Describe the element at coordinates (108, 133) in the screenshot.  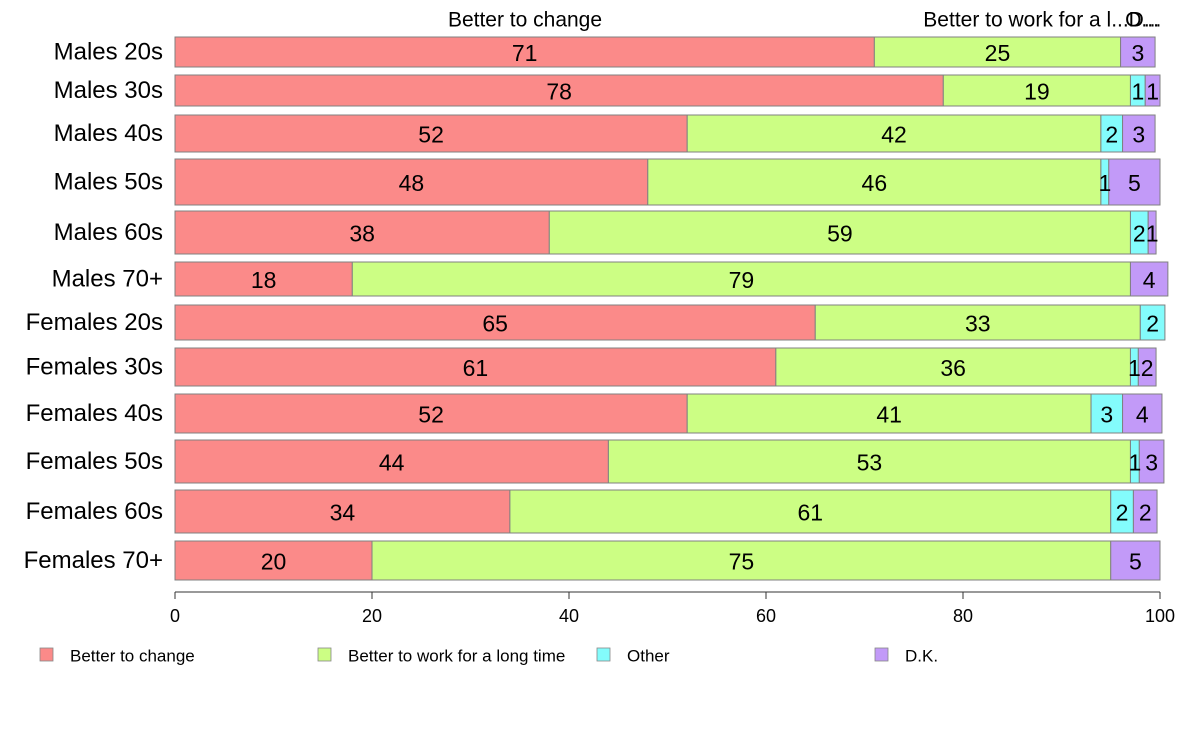
I see `category-label: Males 40s` at that location.